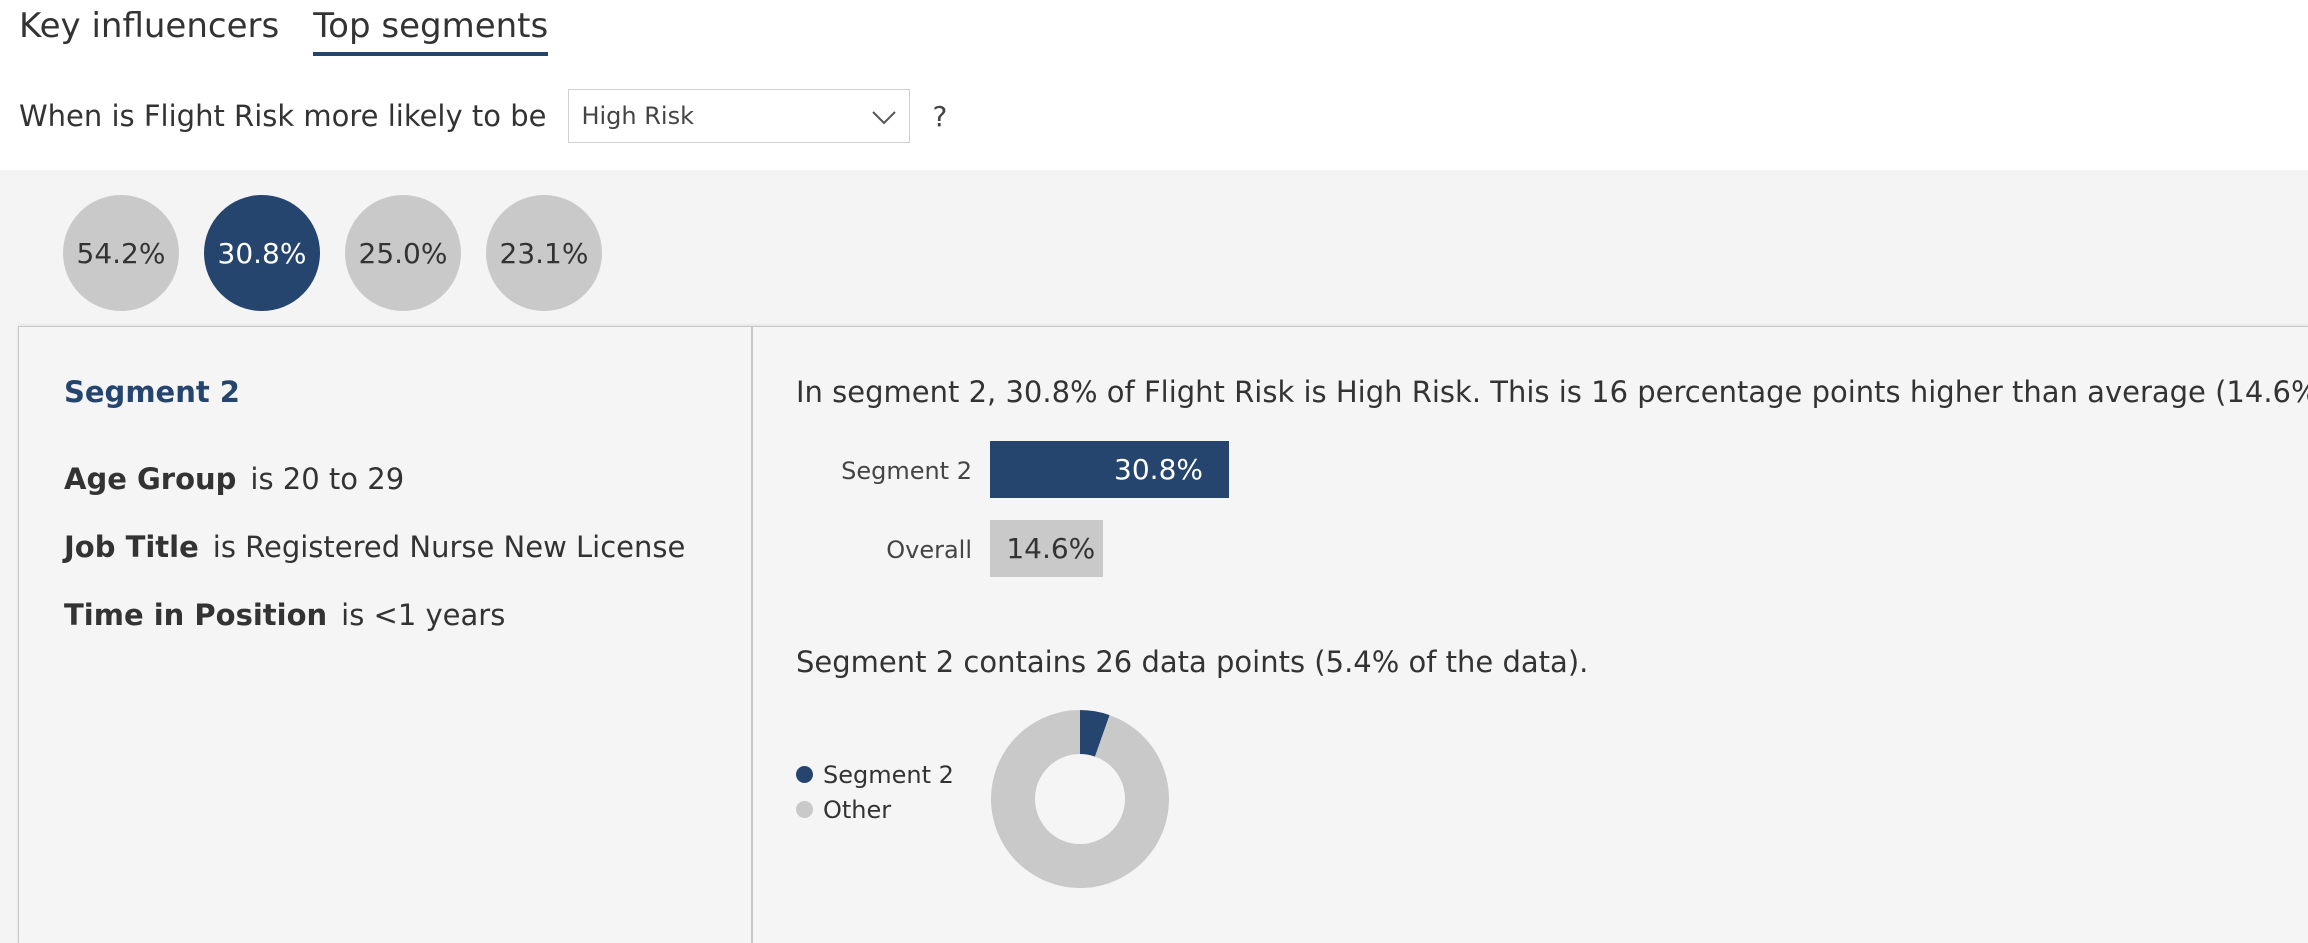 This screenshot has height=943, width=2308. I want to click on target-value-dropdown: High Risk, so click(739, 116).